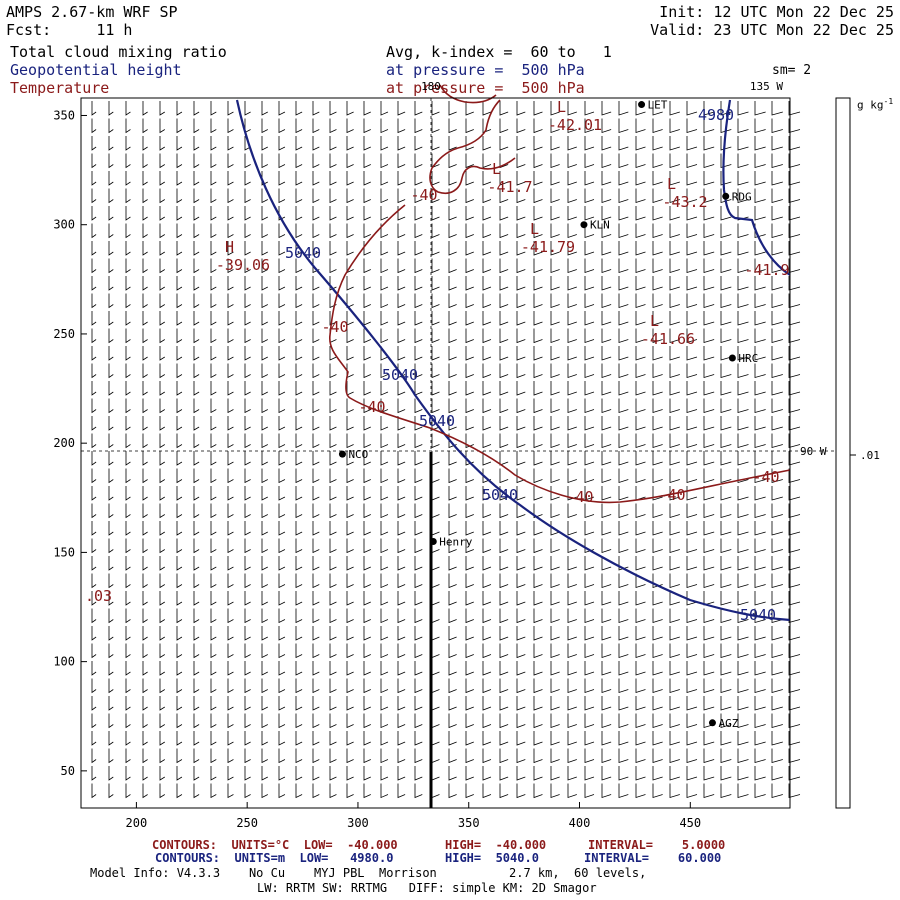 The image size is (900, 900). I want to click on forecast-label: Fcst: 11 h, so click(69, 30).